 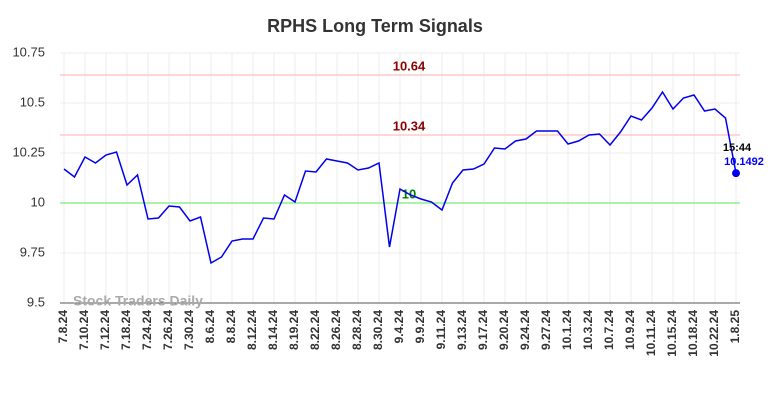 What do you see at coordinates (672, 333) in the screenshot?
I see `x-tick-label: 10.15.24` at bounding box center [672, 333].